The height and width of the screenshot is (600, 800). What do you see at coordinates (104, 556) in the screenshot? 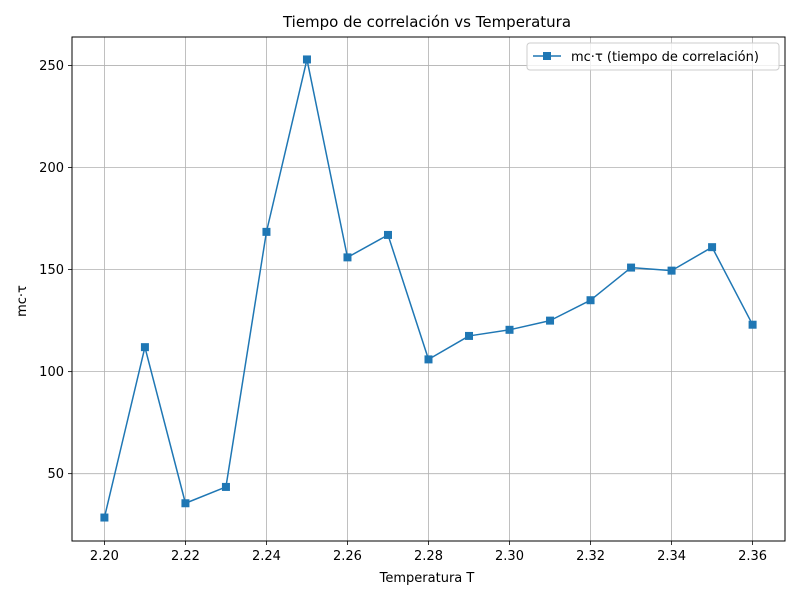
I see `x-tick-label: 2.20` at bounding box center [104, 556].